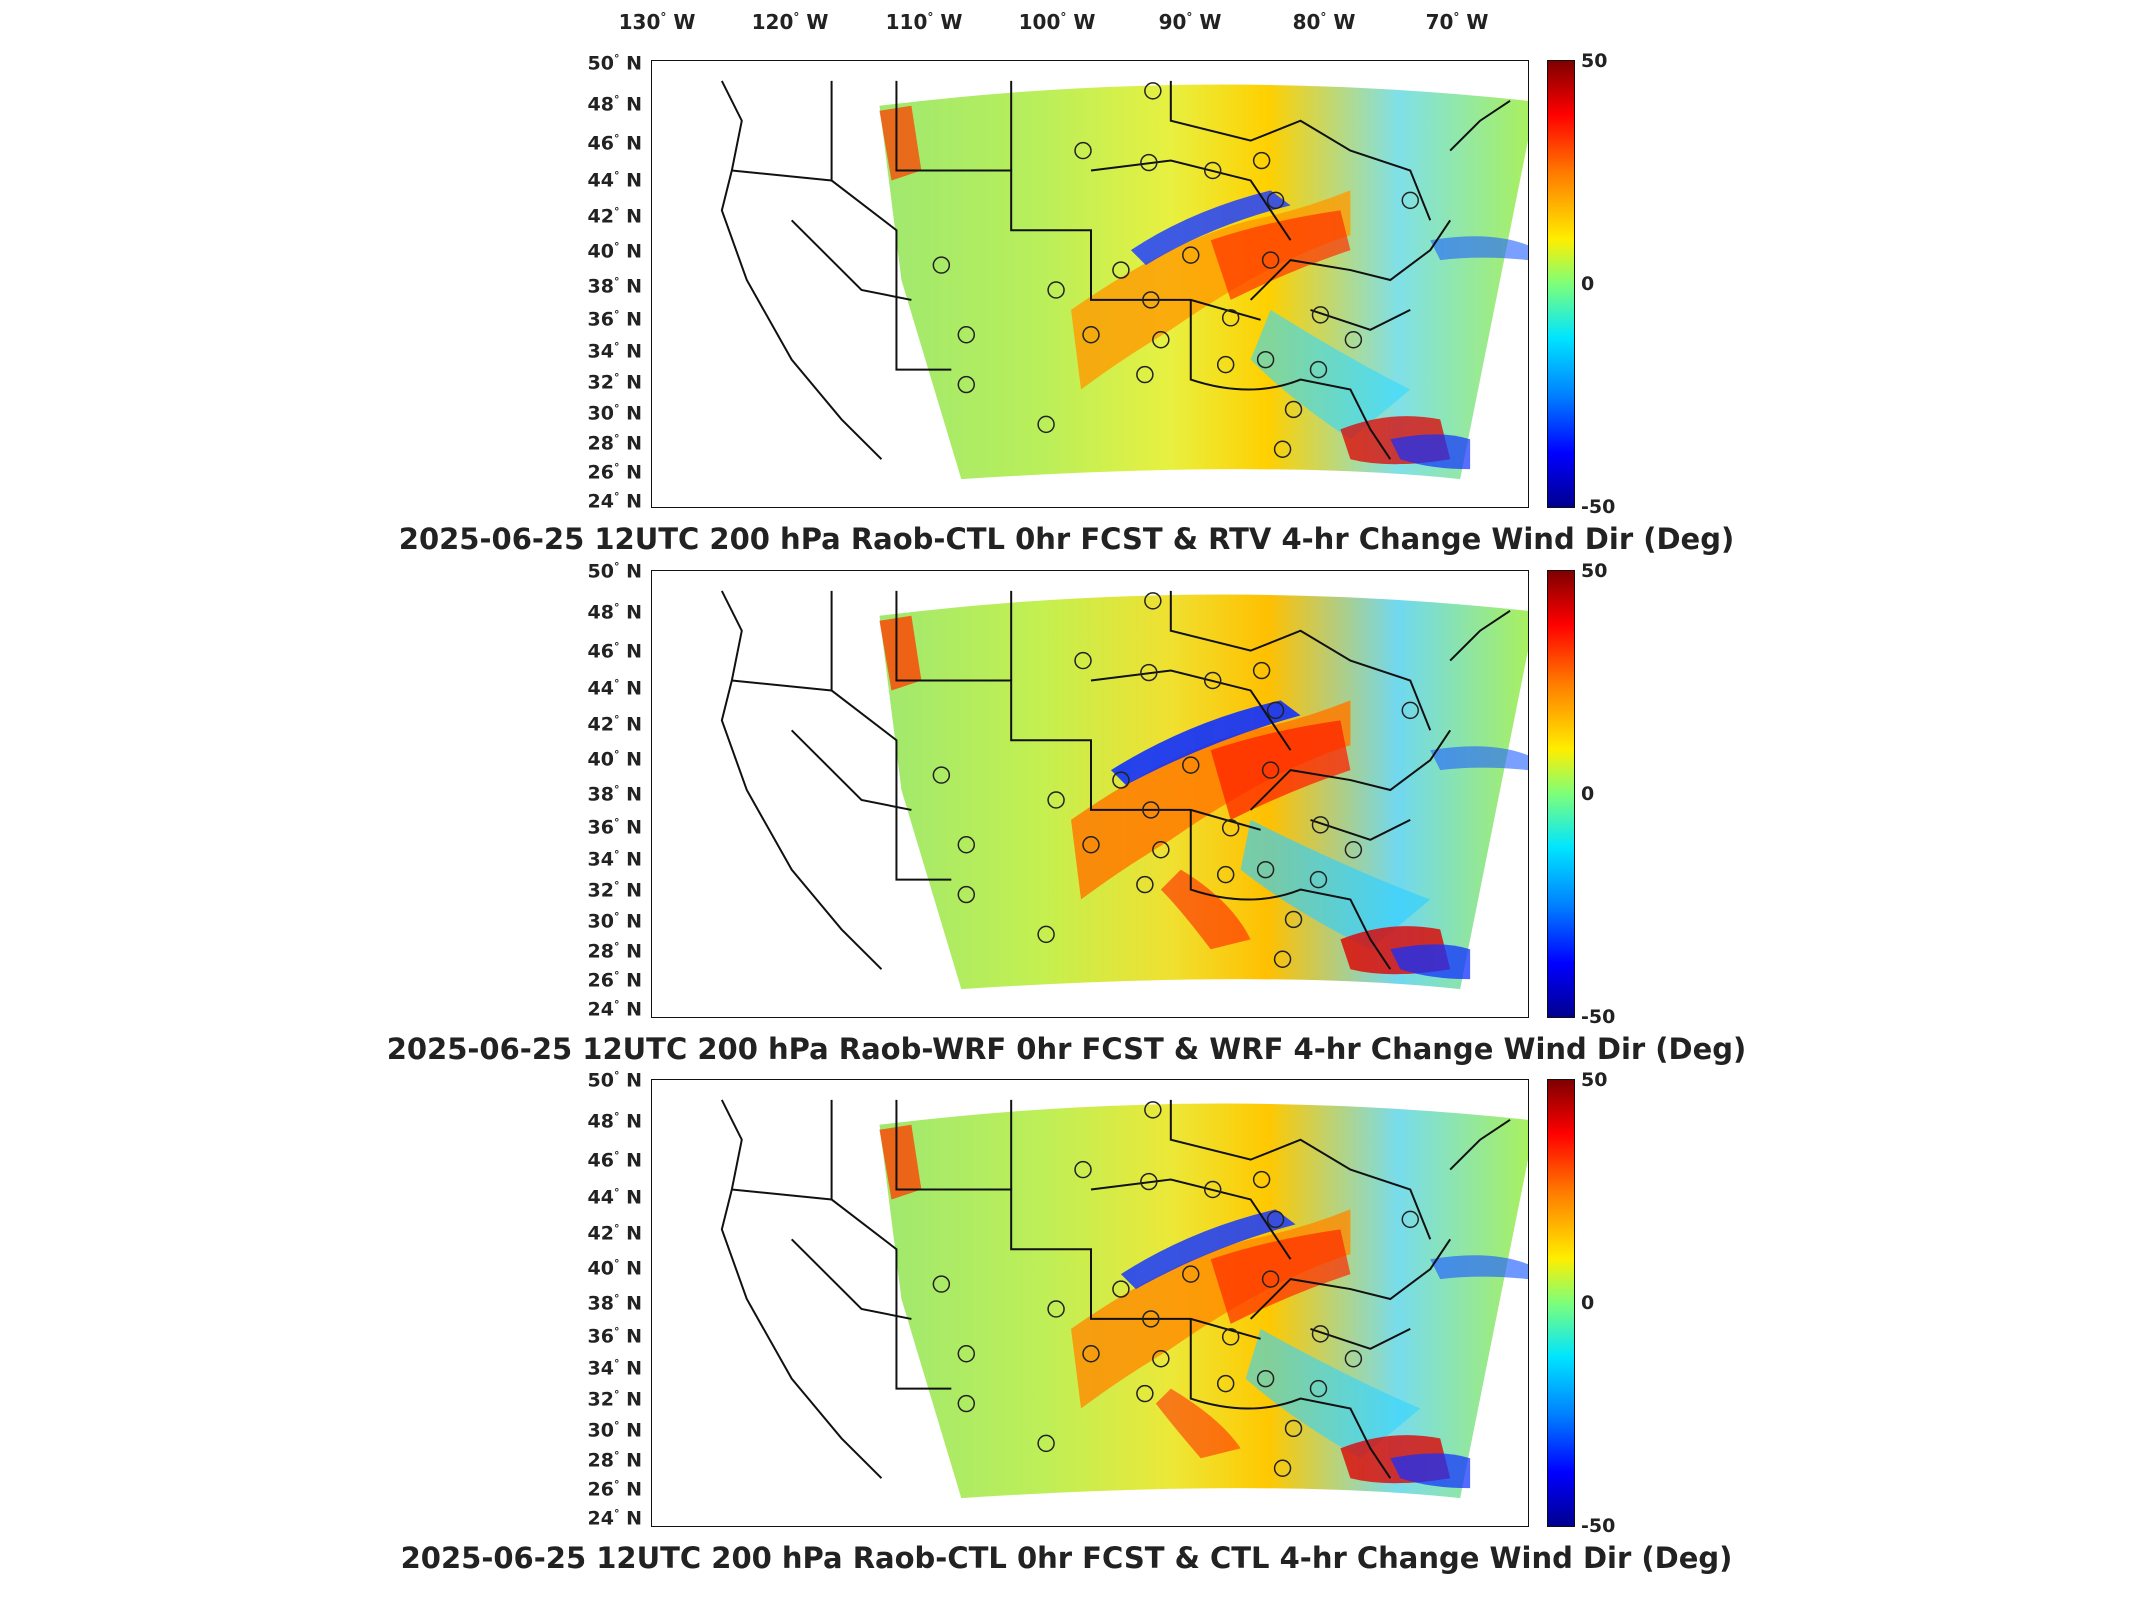 The width and height of the screenshot is (2133, 1600). Describe the element at coordinates (657, 22) in the screenshot. I see `lon-label-130w: 130° W` at that location.